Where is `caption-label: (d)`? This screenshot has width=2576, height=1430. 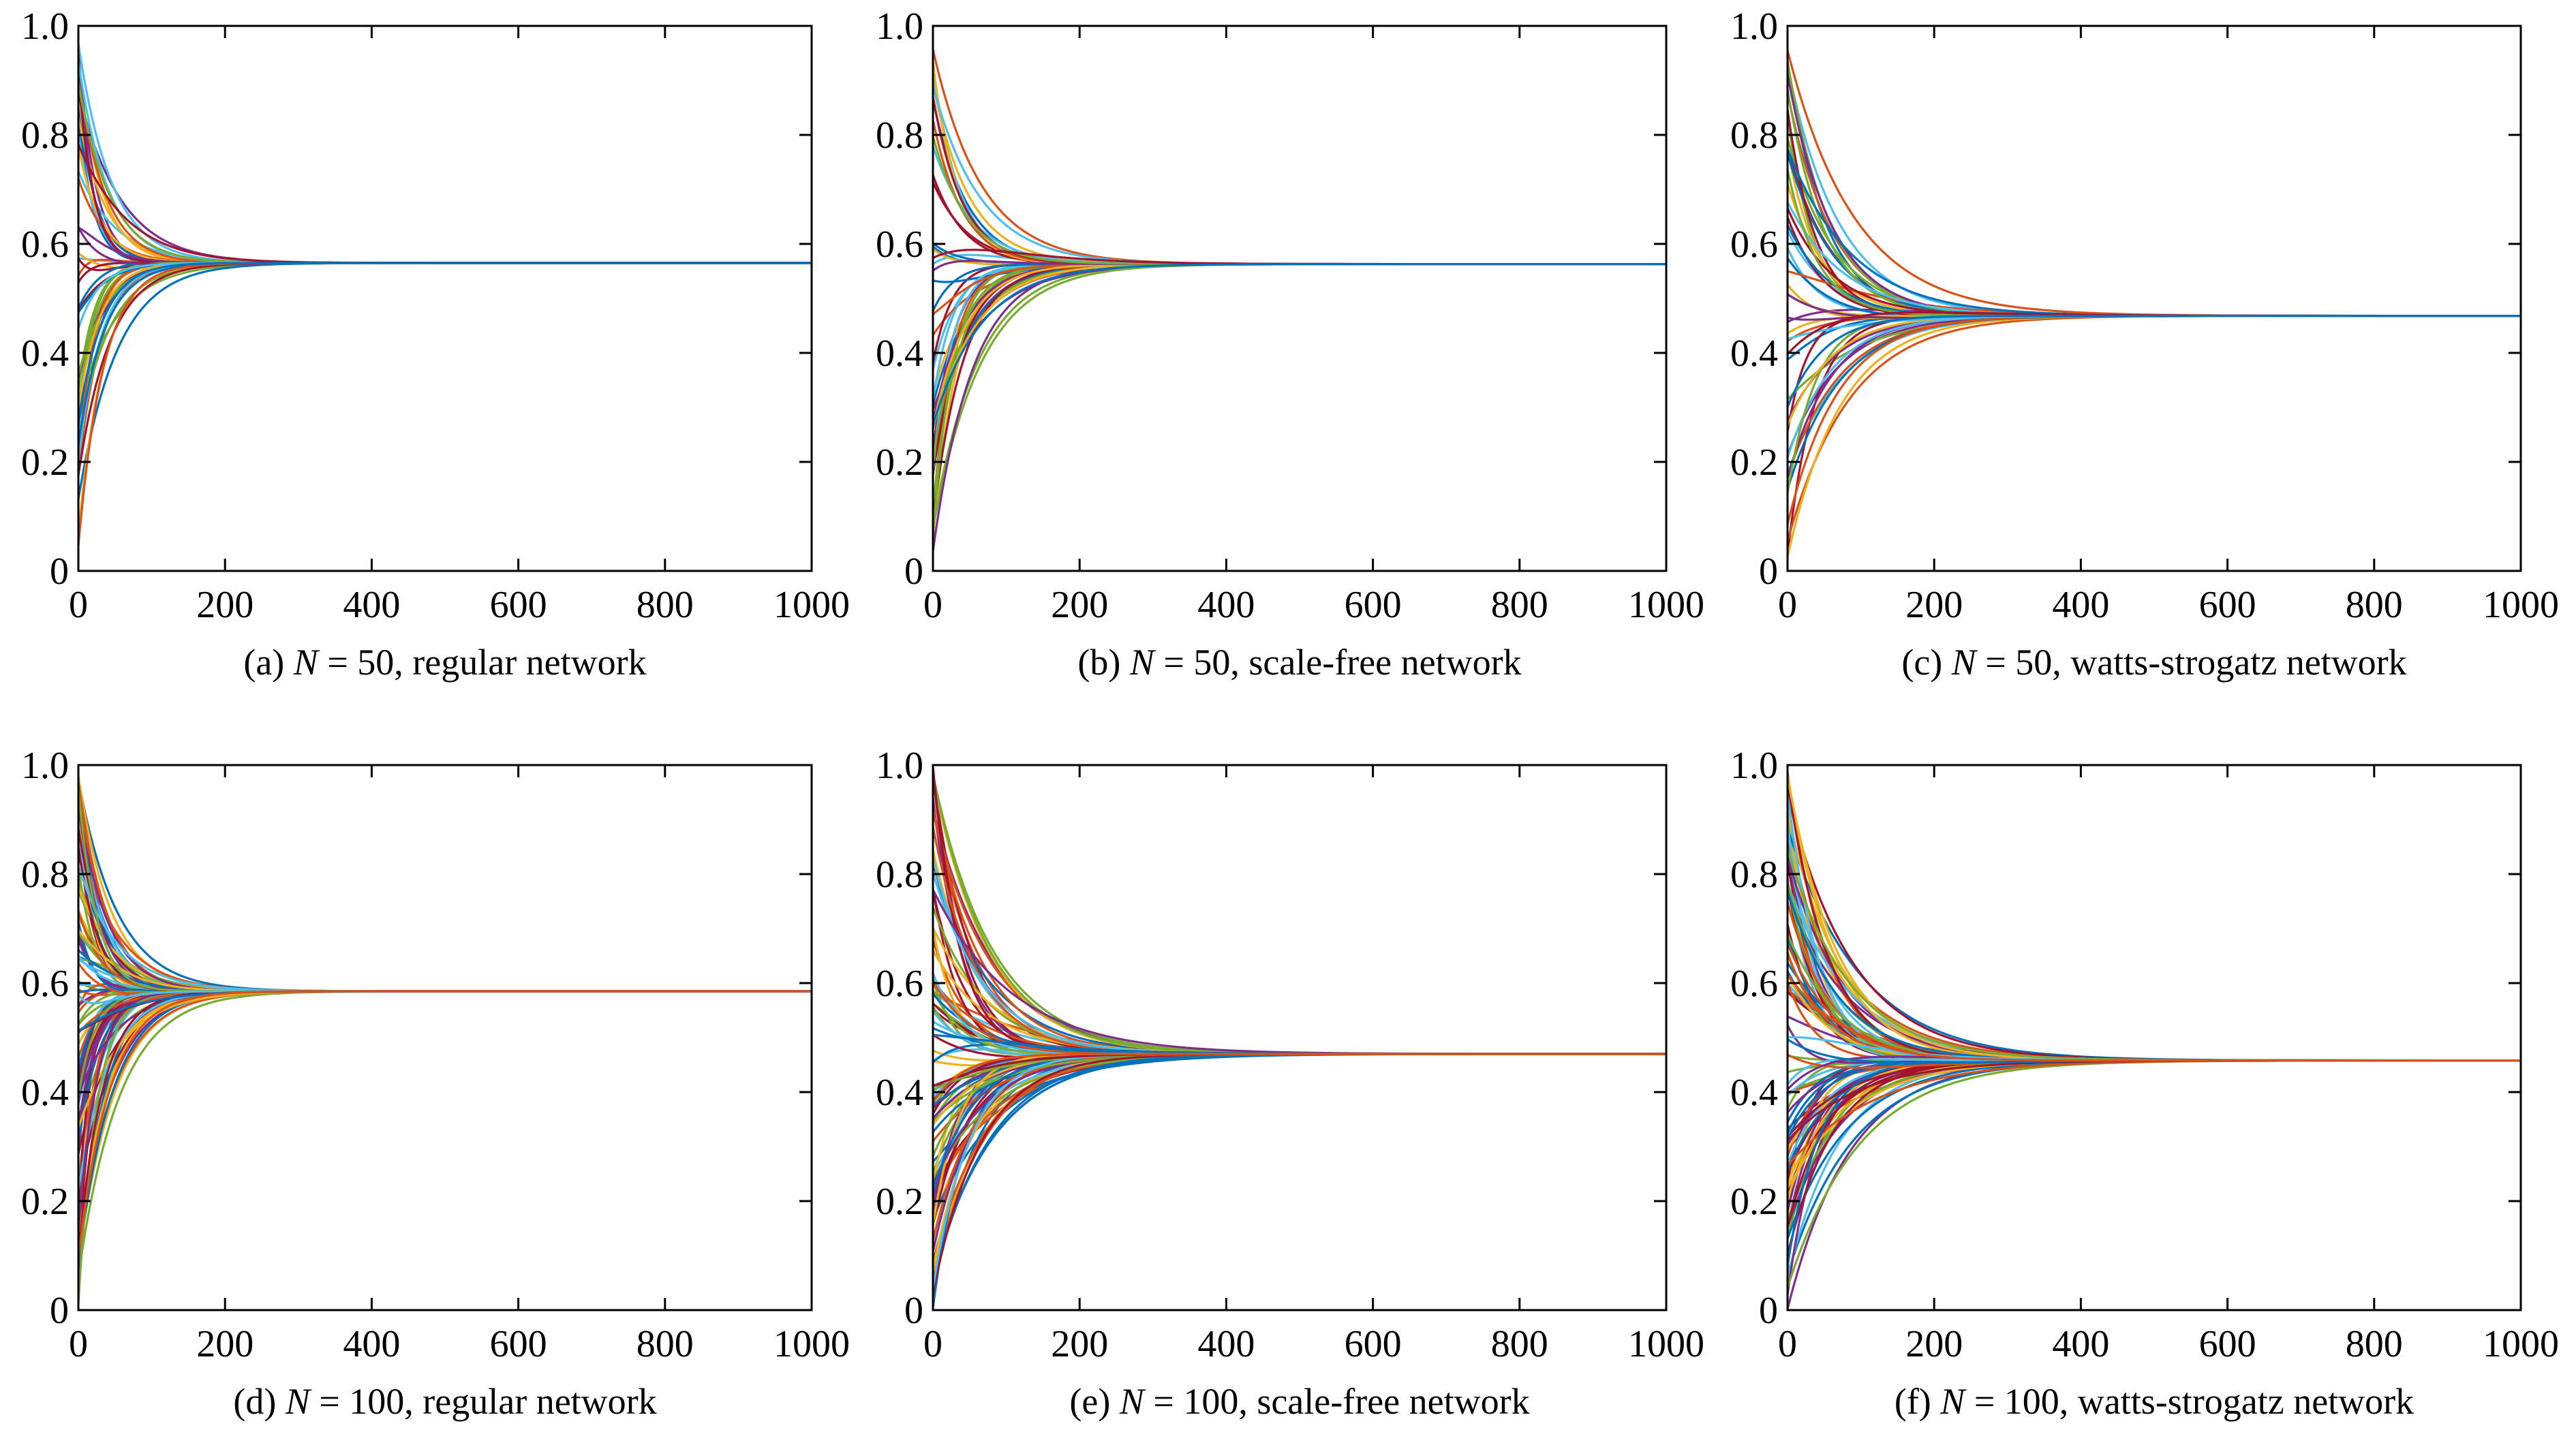
caption-label: (d) is located at coordinates (259, 1401).